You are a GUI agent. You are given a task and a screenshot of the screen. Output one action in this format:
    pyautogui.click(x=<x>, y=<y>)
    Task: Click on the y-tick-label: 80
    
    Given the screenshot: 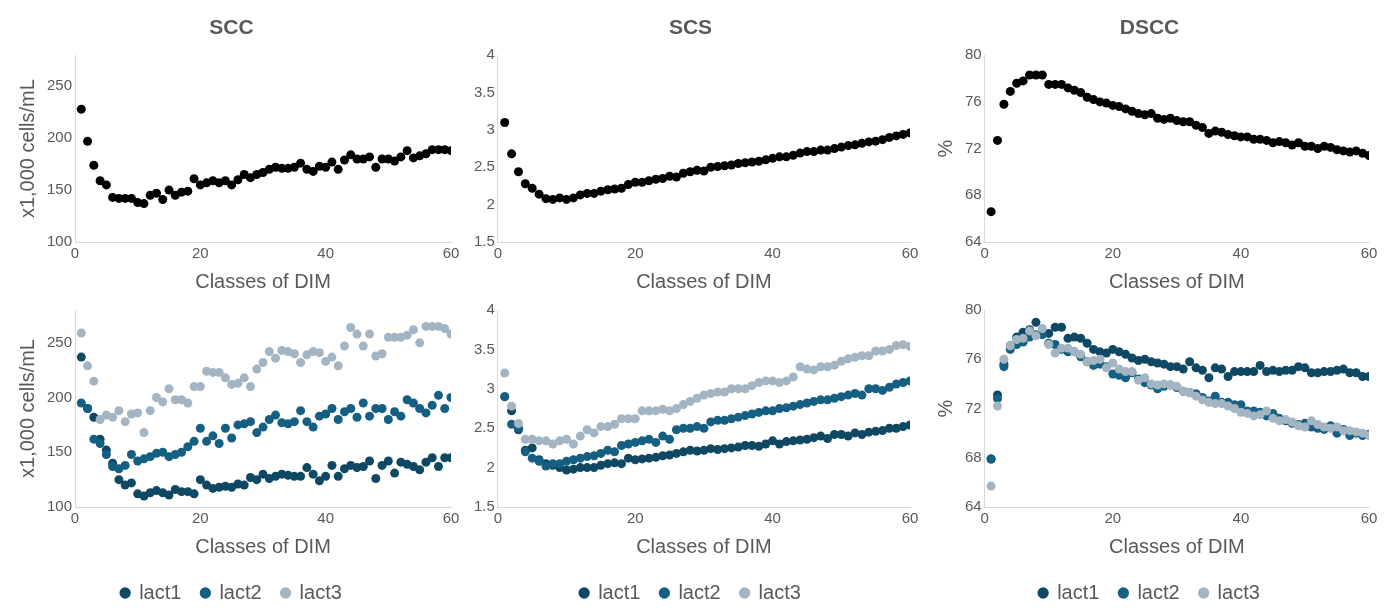 What is the action you would take?
    pyautogui.click(x=973, y=54)
    